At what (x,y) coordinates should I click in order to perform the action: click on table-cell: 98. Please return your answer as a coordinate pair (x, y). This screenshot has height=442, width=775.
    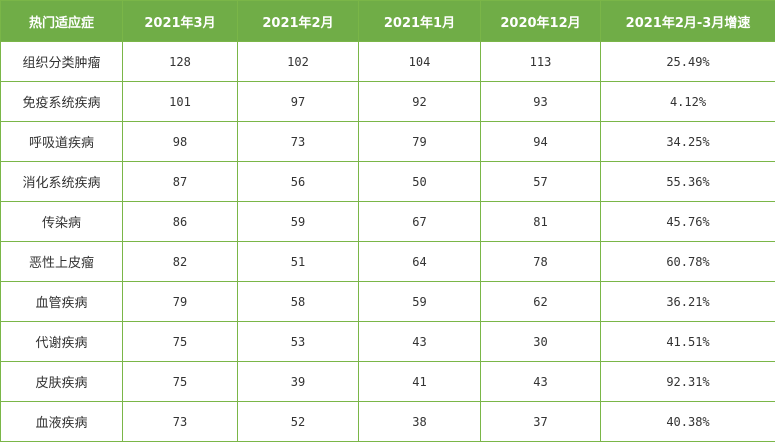
    Looking at the image, I should click on (180, 142).